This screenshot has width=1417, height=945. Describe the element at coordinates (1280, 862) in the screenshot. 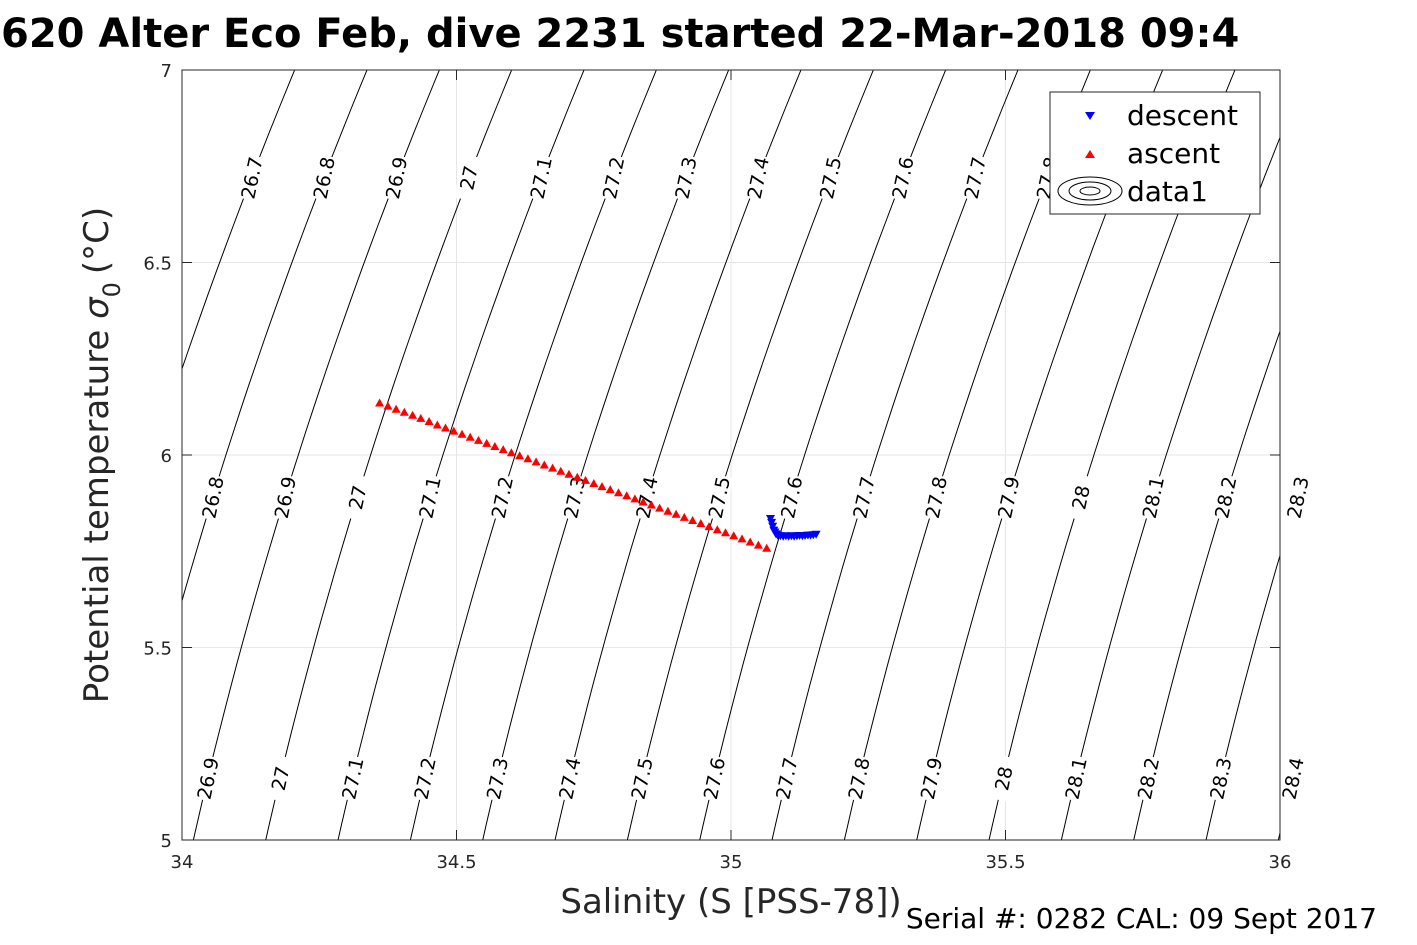

I see `x-tick-label: 36` at that location.